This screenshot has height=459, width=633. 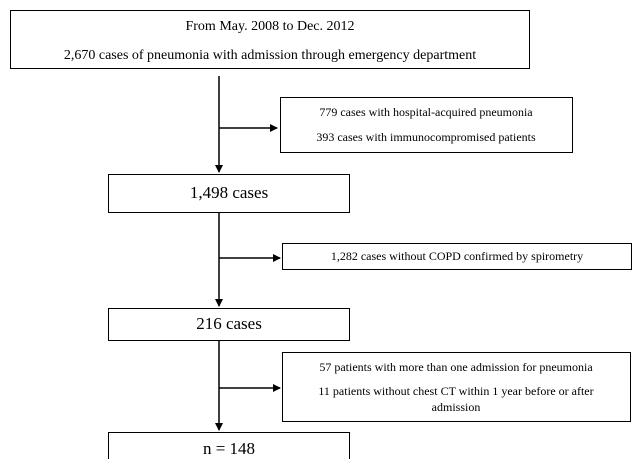 What do you see at coordinates (456, 407) in the screenshot?
I see `exclusion-text: admission` at bounding box center [456, 407].